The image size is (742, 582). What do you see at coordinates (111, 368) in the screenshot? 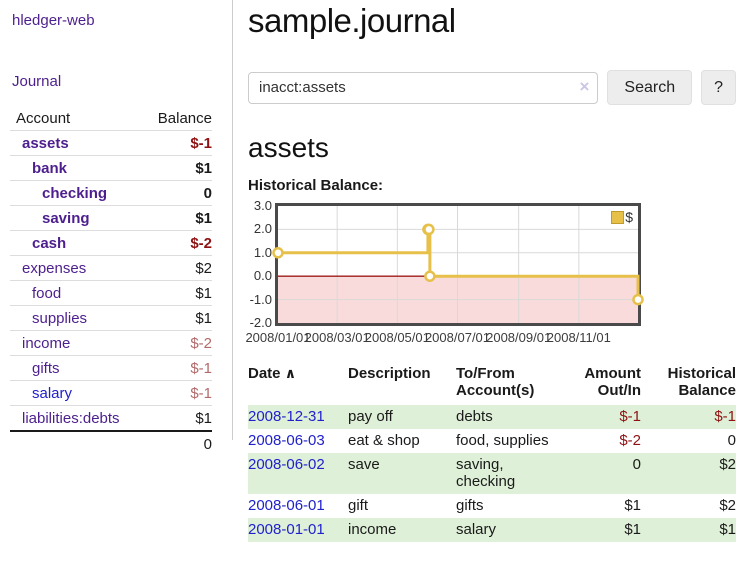
I see `table-row: gifts $-1` at bounding box center [111, 368].